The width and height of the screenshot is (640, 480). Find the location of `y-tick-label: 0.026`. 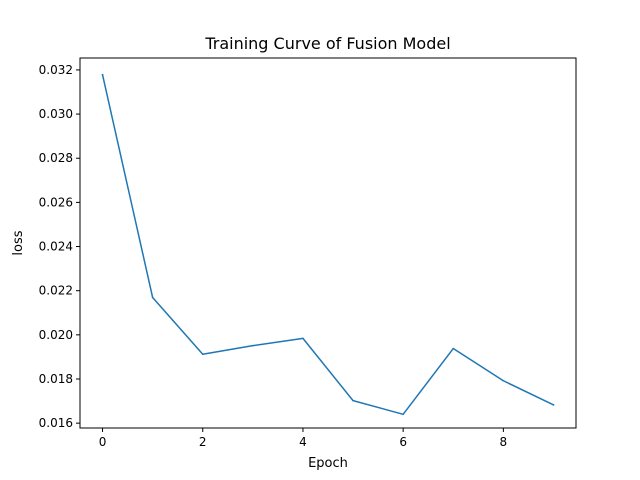

y-tick-label: 0.026 is located at coordinates (56, 202).